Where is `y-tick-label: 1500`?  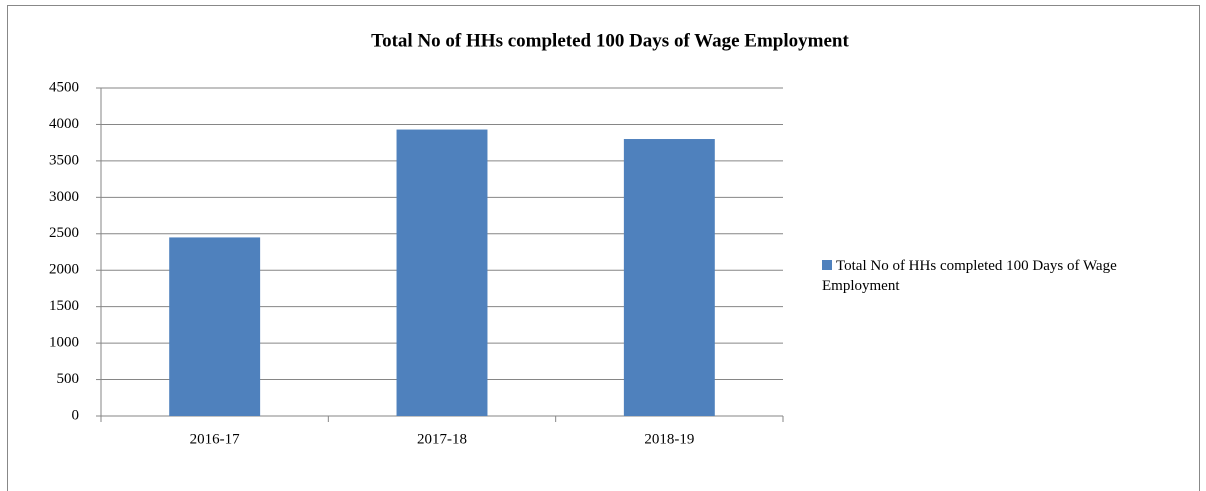 y-tick-label: 1500 is located at coordinates (64, 306).